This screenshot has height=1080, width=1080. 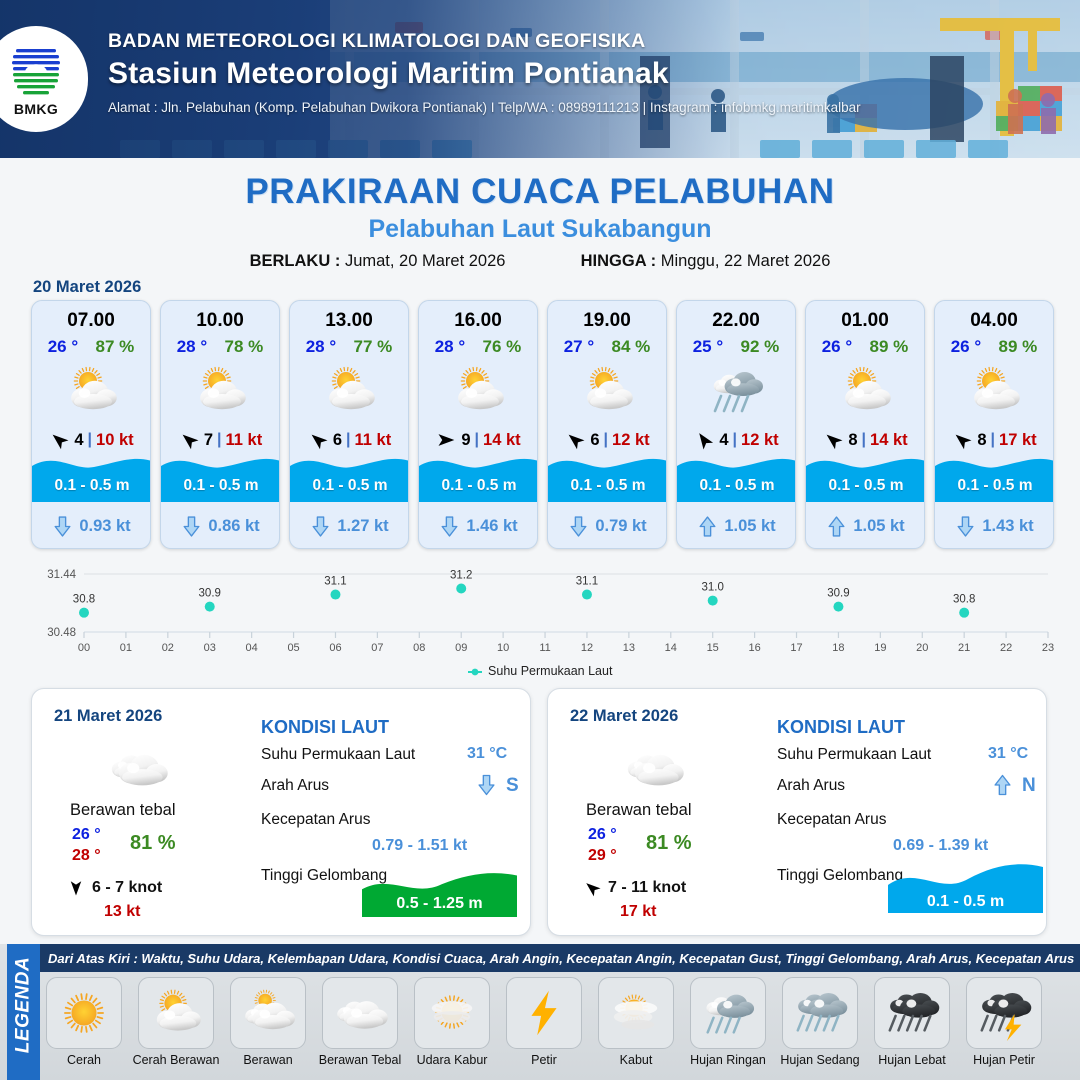 I want to click on svg-text: 22, so click(x=1006, y=648).